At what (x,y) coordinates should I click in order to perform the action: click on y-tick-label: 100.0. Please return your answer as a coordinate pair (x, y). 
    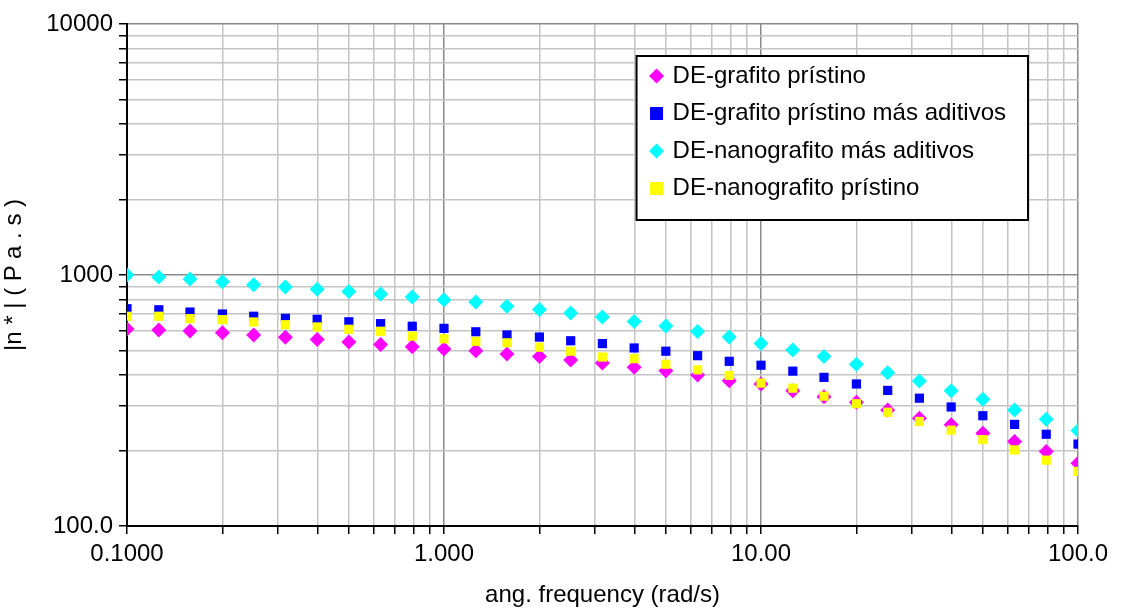
    Looking at the image, I should click on (82, 524).